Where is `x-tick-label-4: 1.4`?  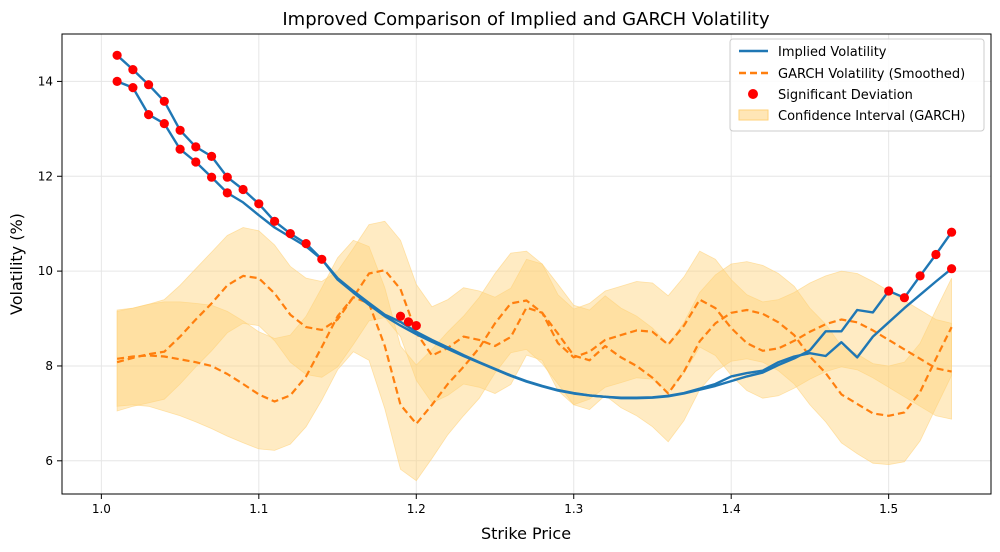 x-tick-label-4: 1.4 is located at coordinates (731, 509).